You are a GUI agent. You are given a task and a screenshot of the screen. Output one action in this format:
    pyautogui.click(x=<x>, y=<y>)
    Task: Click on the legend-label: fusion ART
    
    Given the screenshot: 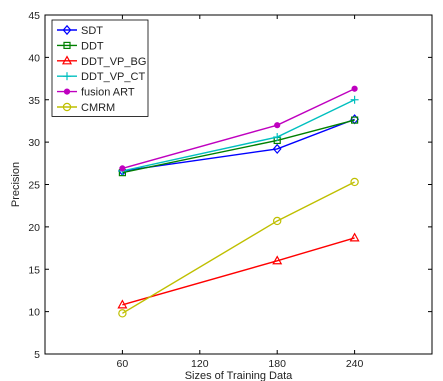 What is the action you would take?
    pyautogui.click(x=108, y=93)
    